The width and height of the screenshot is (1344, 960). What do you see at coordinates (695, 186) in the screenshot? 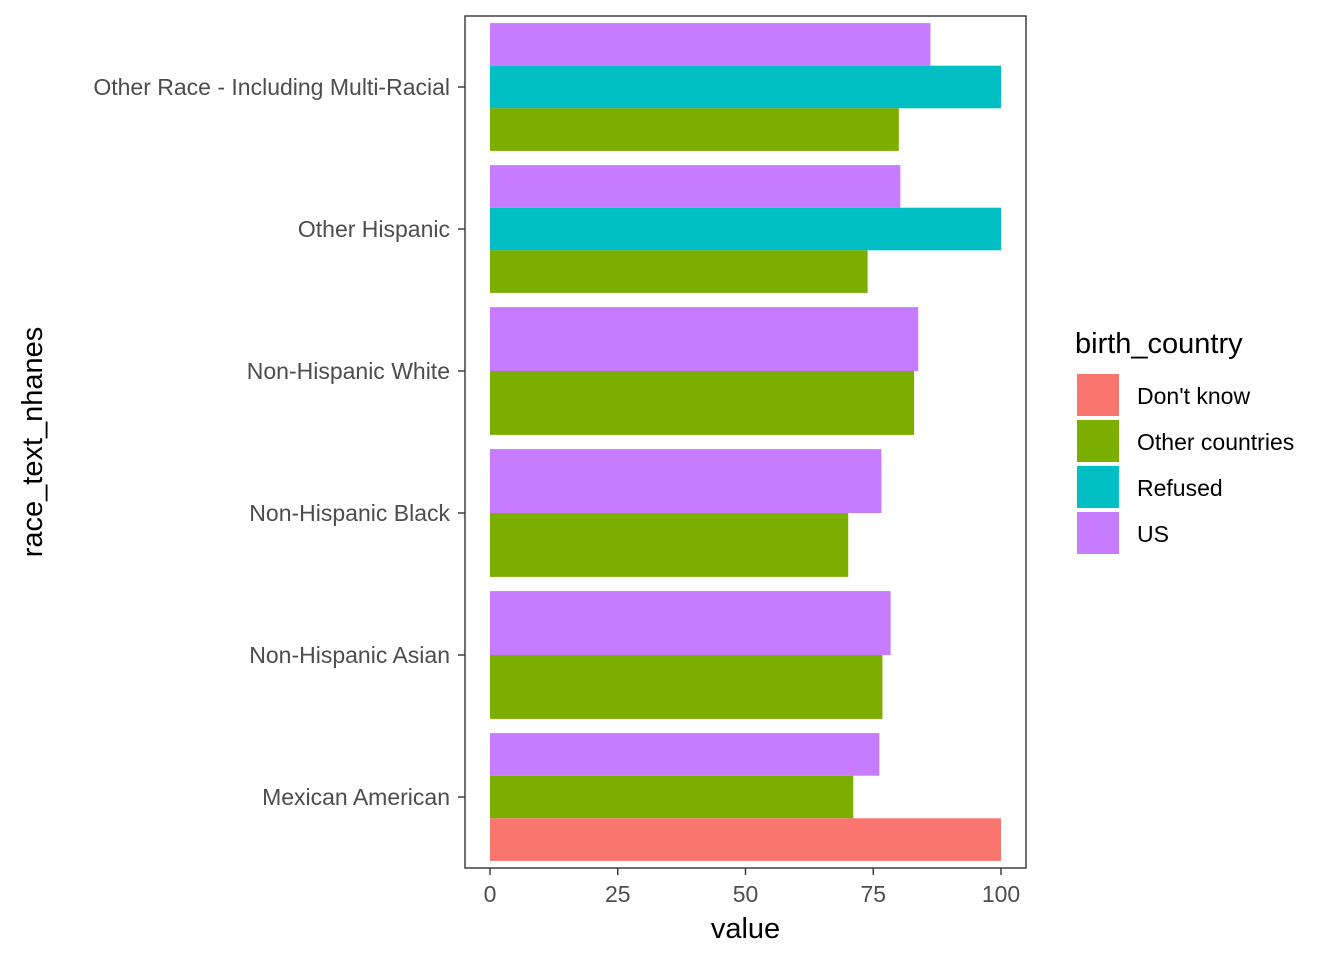
I see `bar-other-hispanic-us` at bounding box center [695, 186].